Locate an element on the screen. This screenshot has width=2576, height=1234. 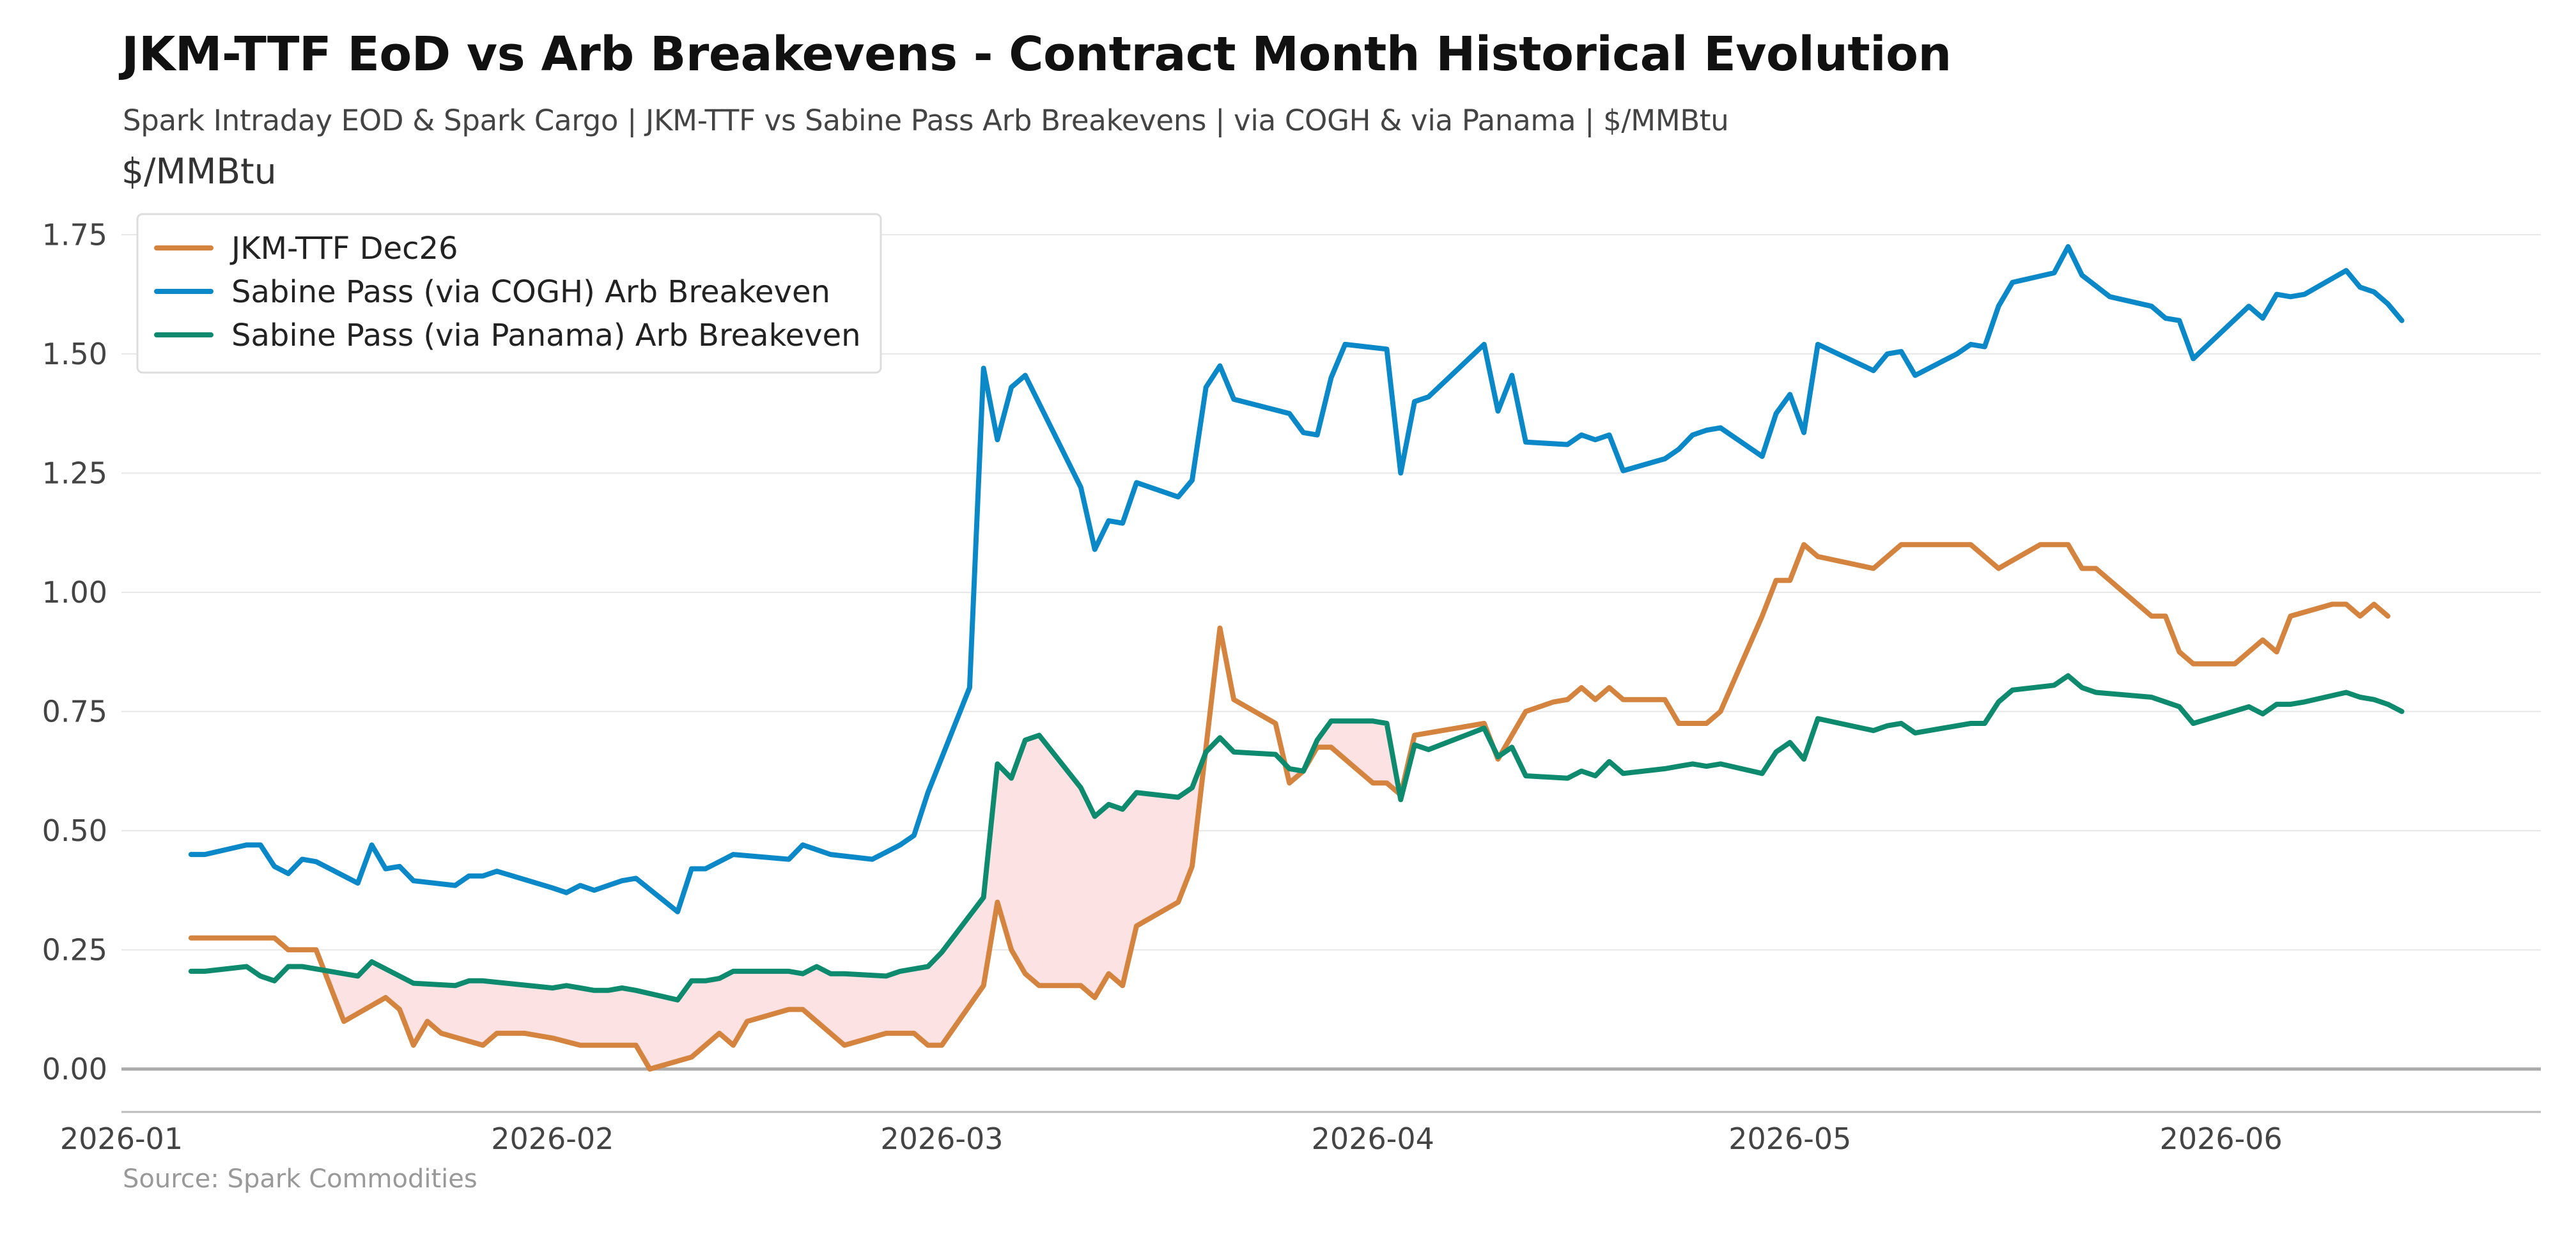
y-tick-label: 1.00 is located at coordinates (74, 593).